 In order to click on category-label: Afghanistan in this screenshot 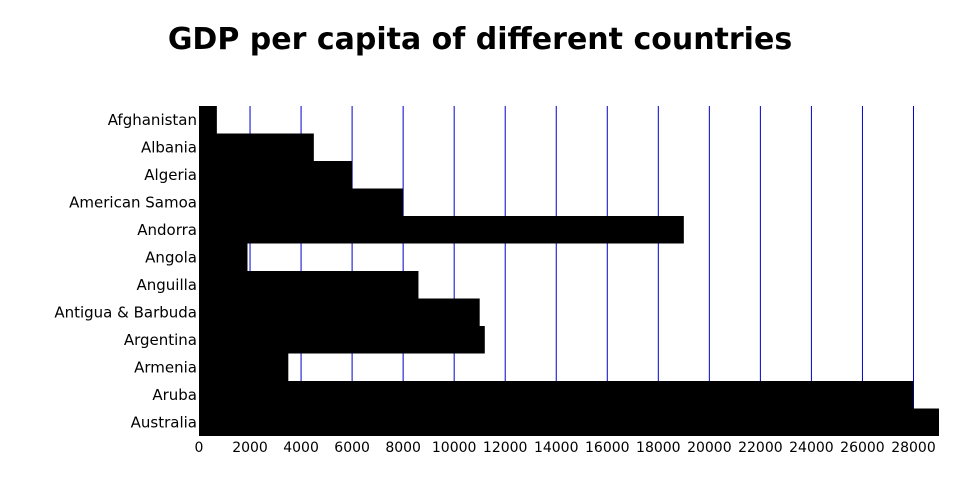, I will do `click(152, 120)`.